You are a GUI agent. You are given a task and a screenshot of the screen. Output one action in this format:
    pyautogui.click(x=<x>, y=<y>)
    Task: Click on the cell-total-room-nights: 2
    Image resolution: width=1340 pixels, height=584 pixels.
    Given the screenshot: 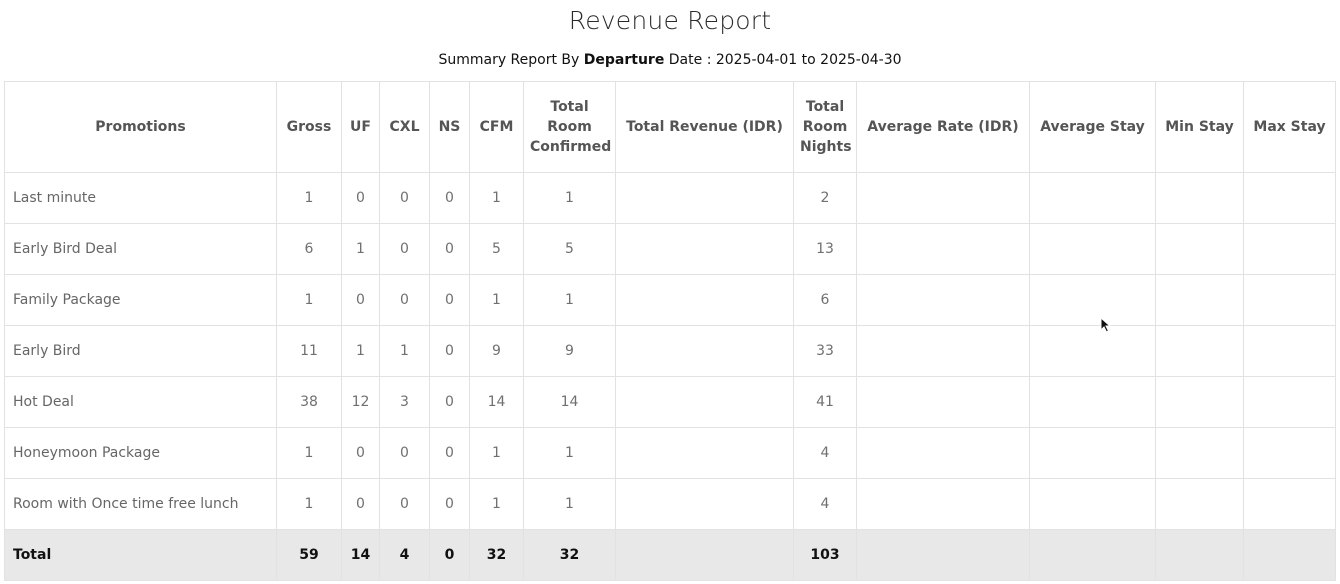 What is the action you would take?
    pyautogui.click(x=825, y=198)
    